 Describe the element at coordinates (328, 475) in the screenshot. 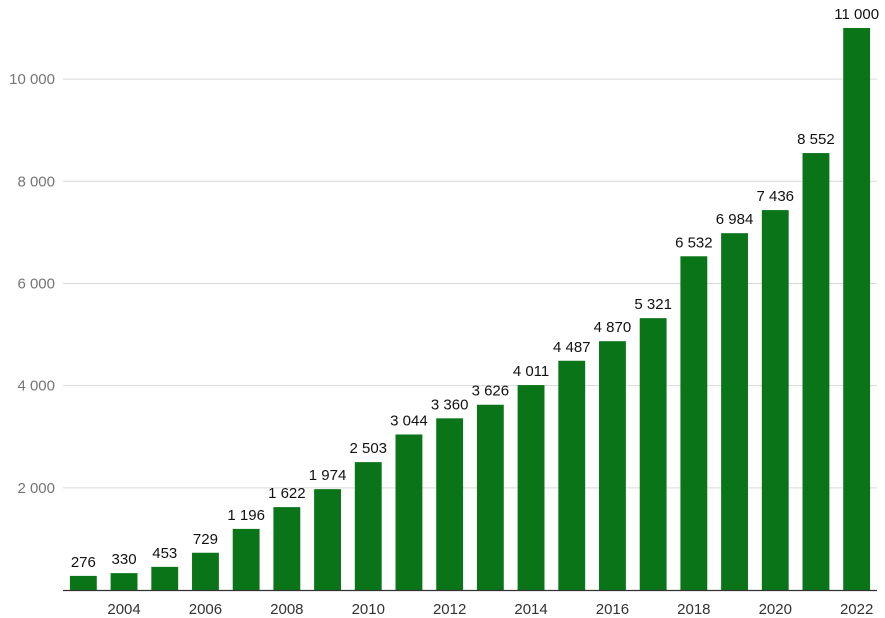

I see `data-label: 1 974` at that location.